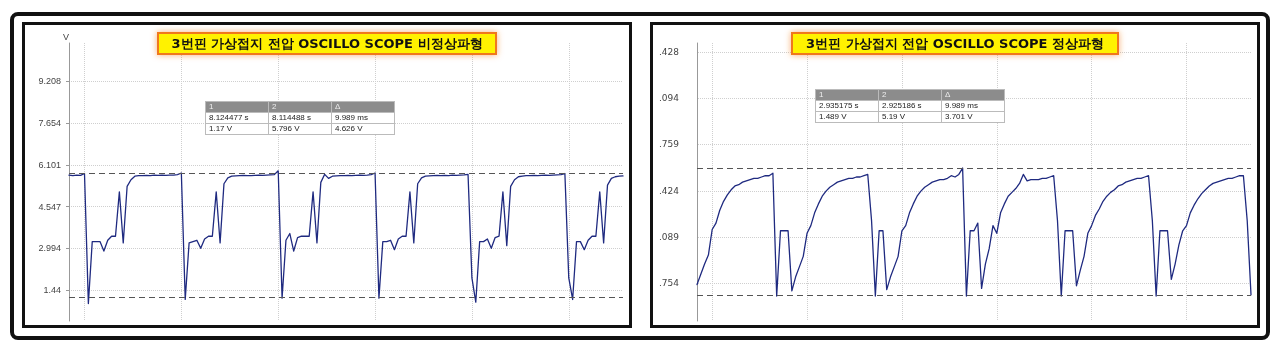  I want to click on y-tick-label: 9.208, so click(49, 81).